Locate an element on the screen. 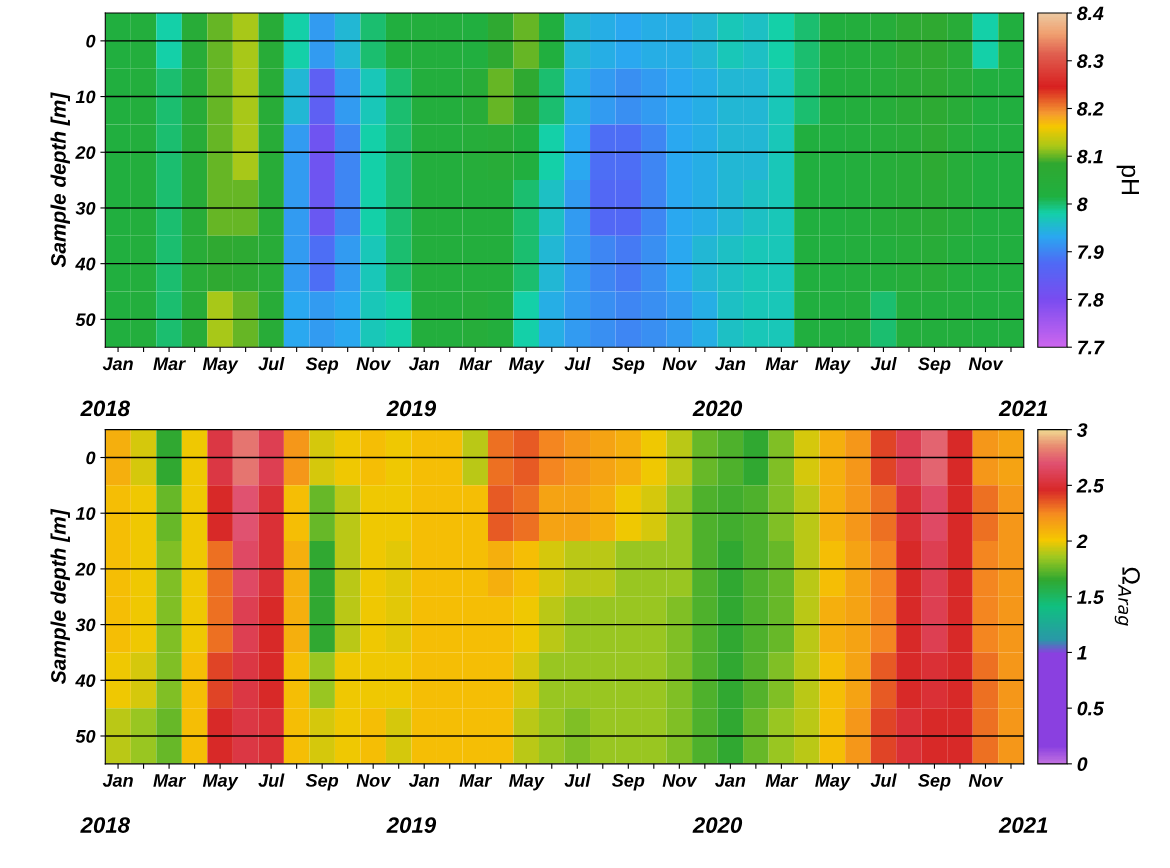  color-bar-label: 7.9 is located at coordinates (1091, 252).